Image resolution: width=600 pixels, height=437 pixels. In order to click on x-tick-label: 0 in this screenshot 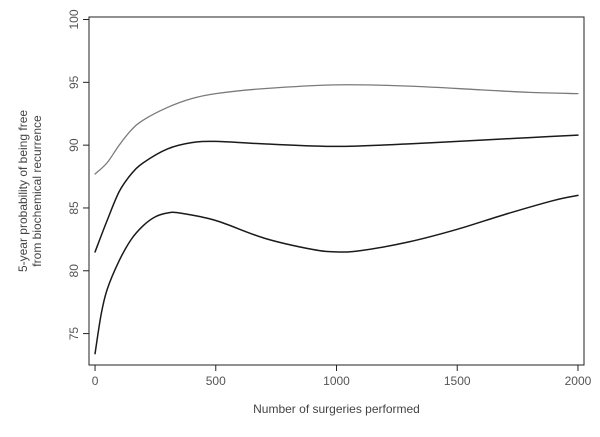, I will do `click(95, 381)`.